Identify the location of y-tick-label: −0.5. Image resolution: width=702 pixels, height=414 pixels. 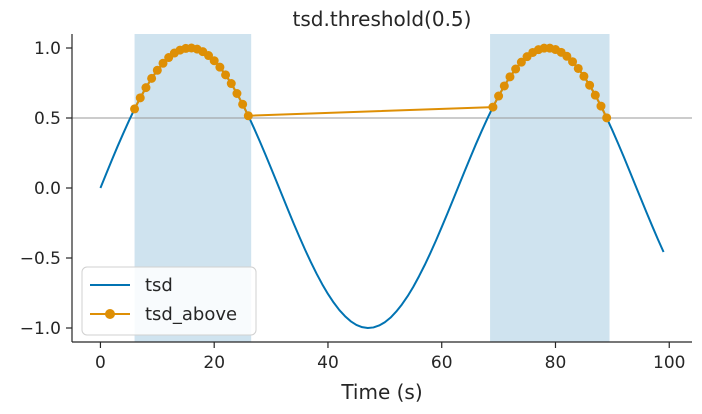
(40, 259).